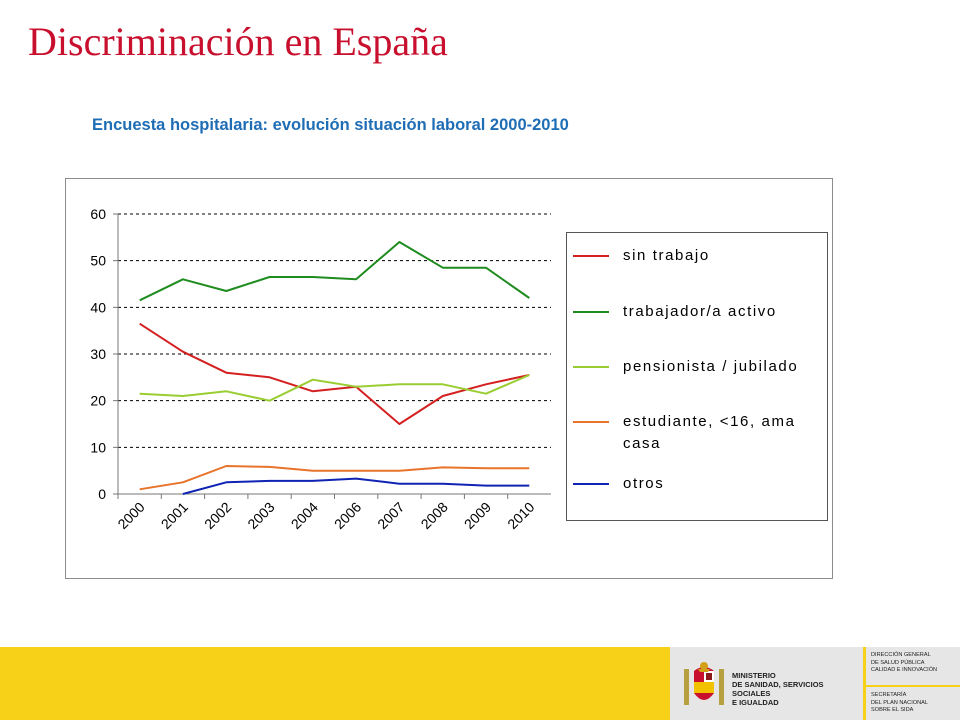  What do you see at coordinates (98, 214) in the screenshot?
I see `y-tick-label: 60` at bounding box center [98, 214].